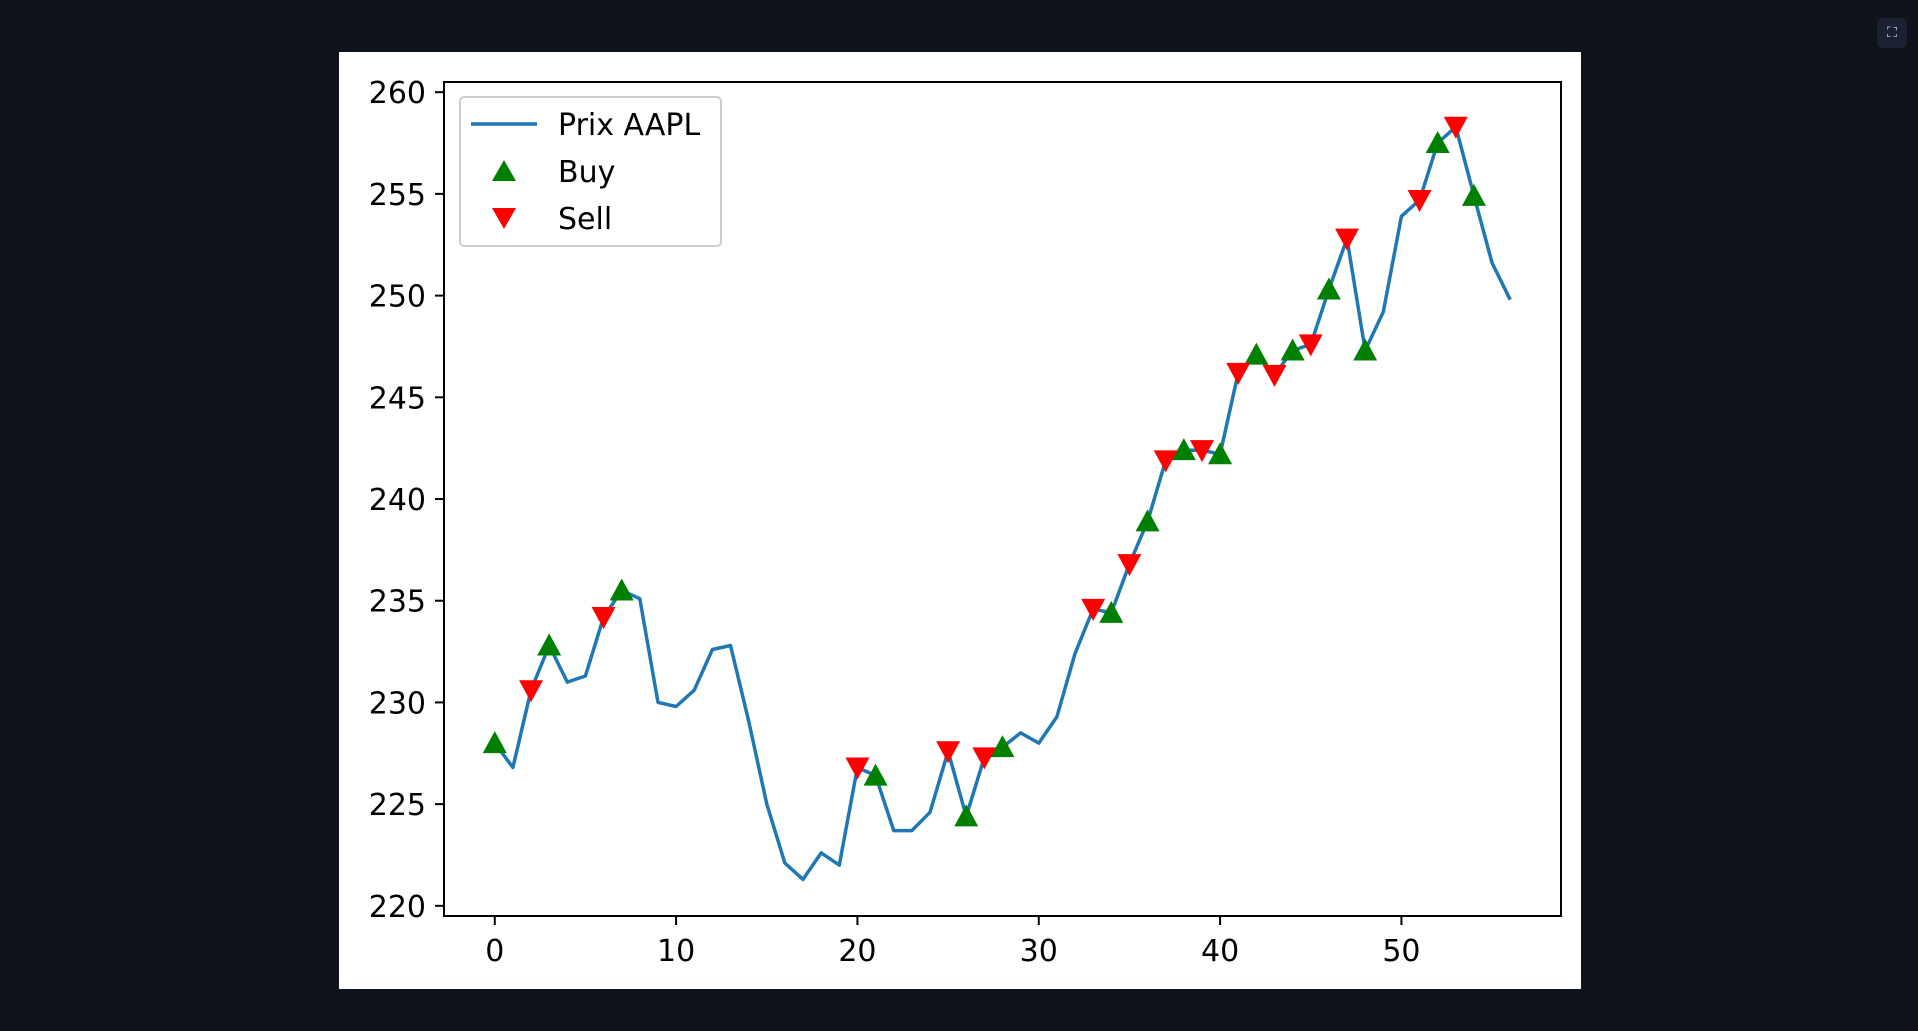 Image resolution: width=1918 pixels, height=1031 pixels. I want to click on y-tick-label: 240, so click(397, 500).